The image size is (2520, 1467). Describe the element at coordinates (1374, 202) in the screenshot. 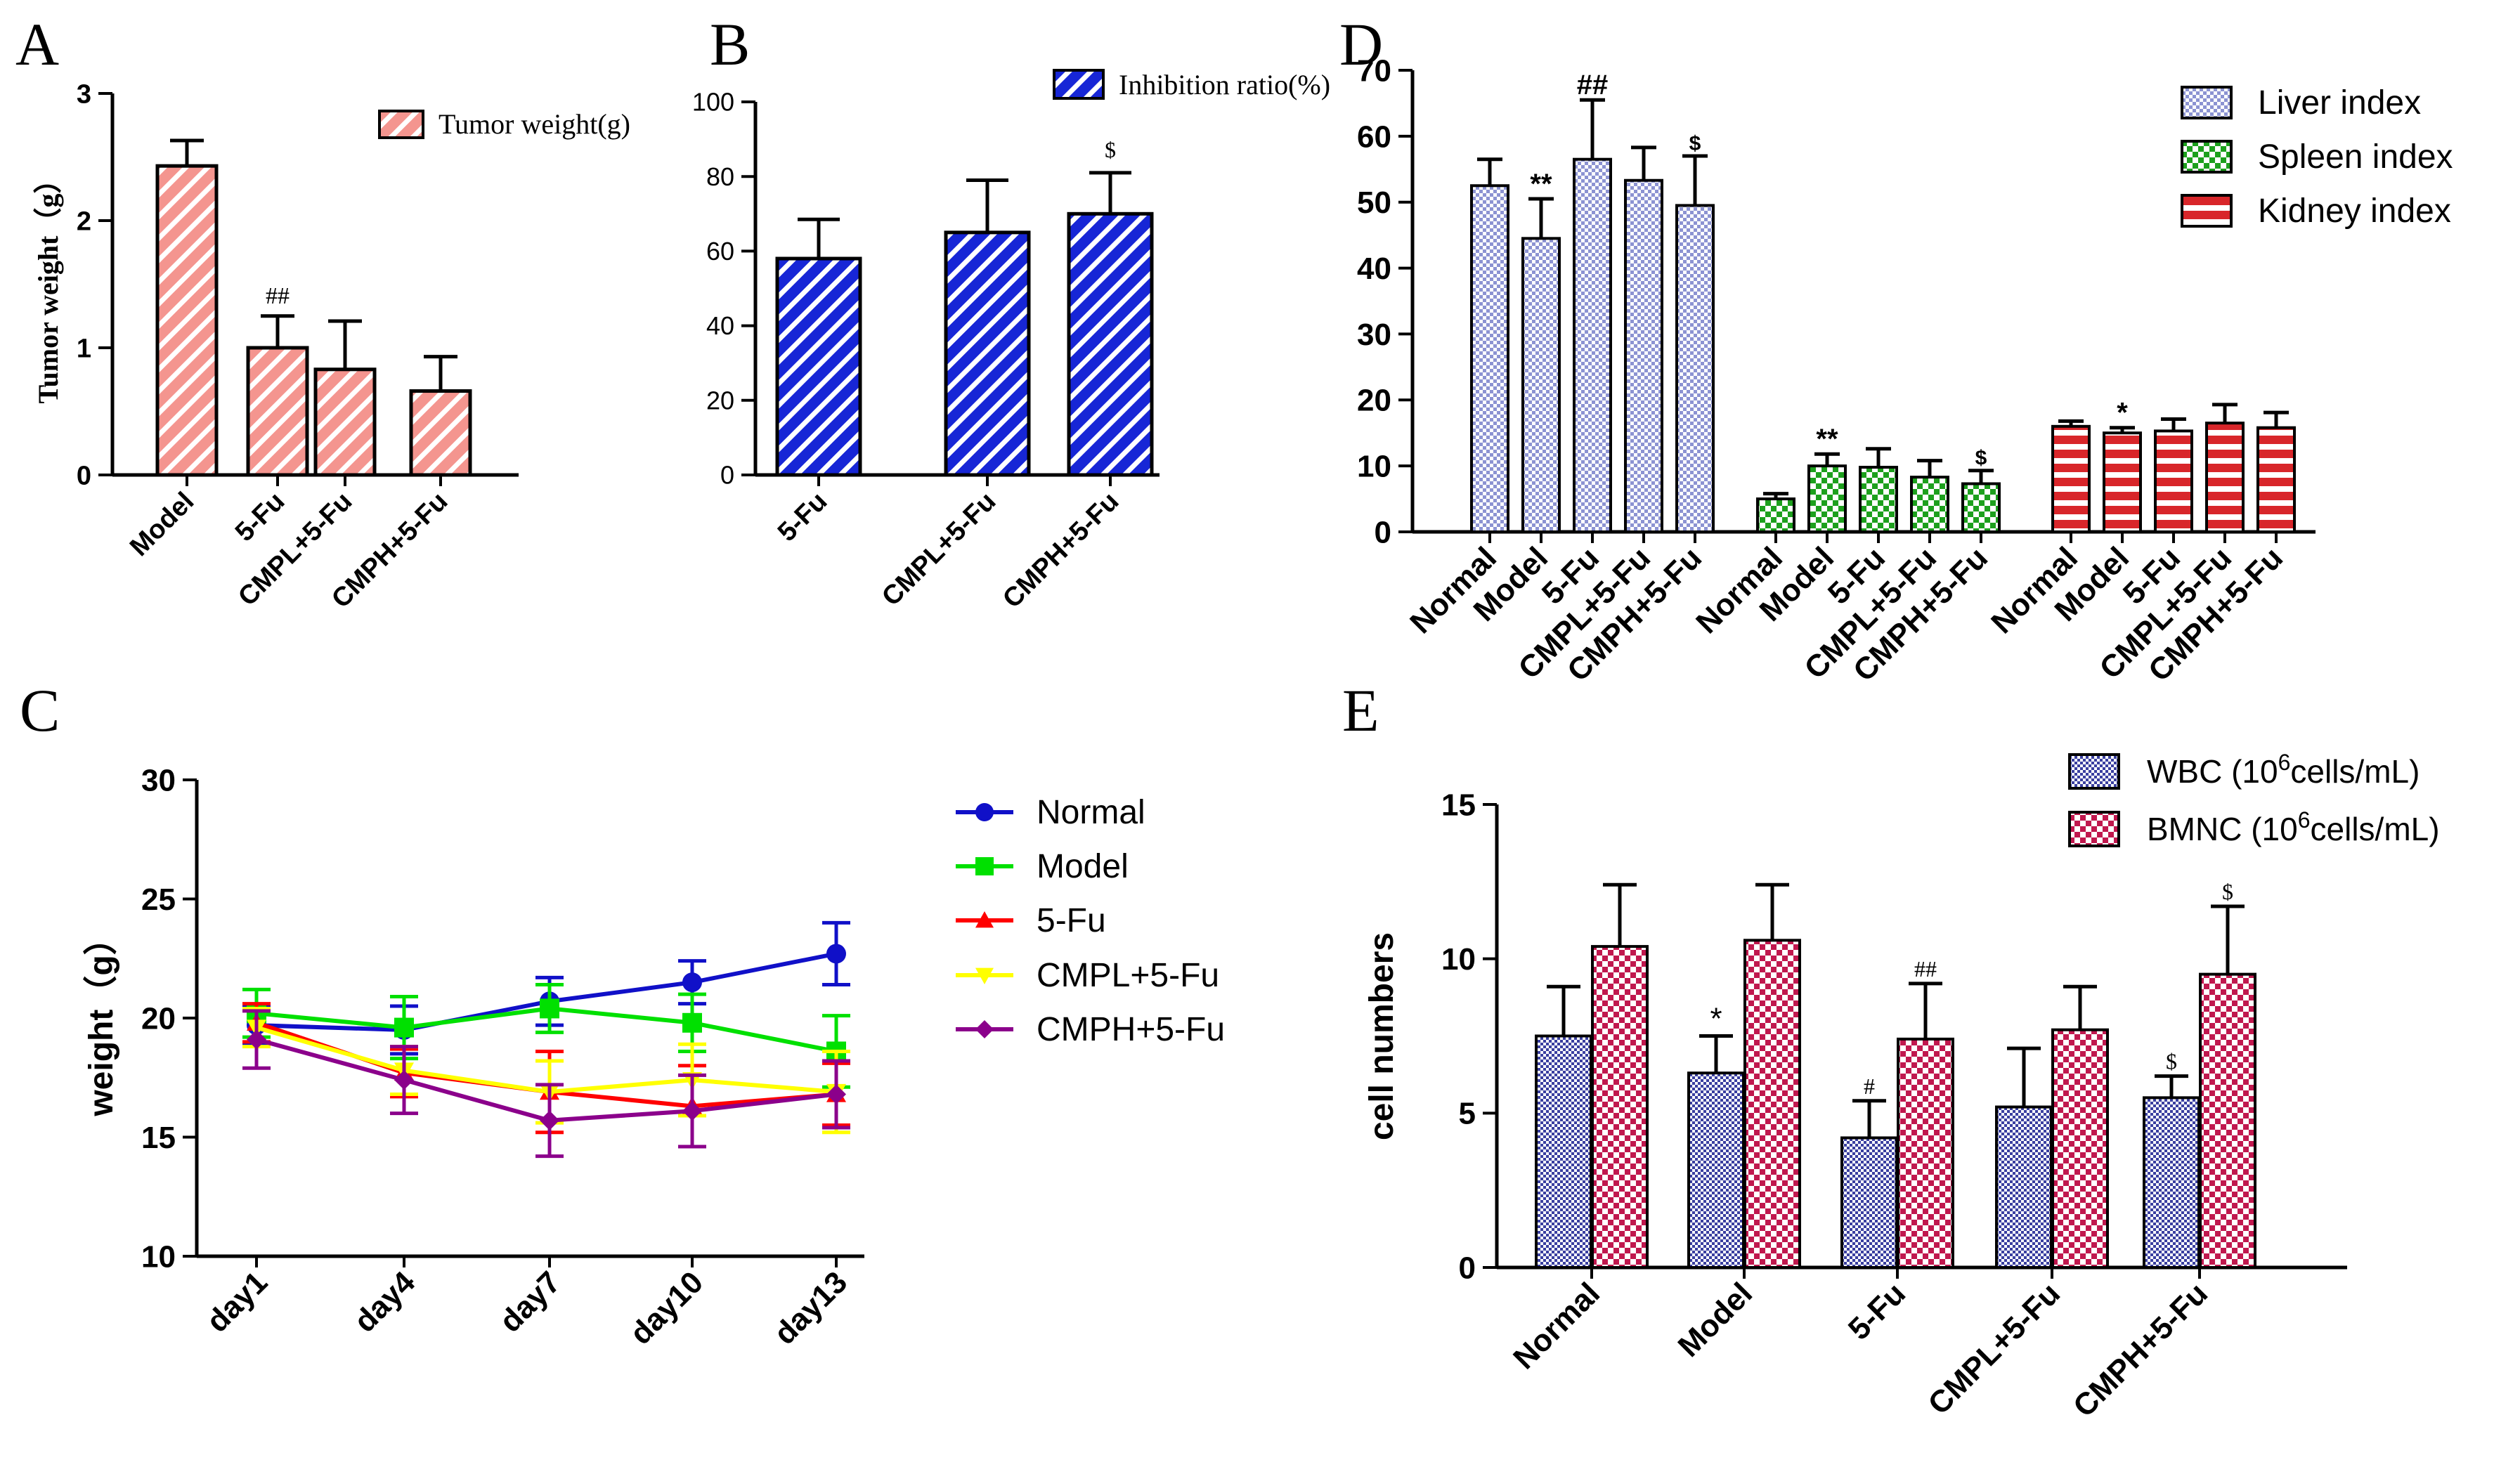

I see `y-tick-label: 50` at that location.